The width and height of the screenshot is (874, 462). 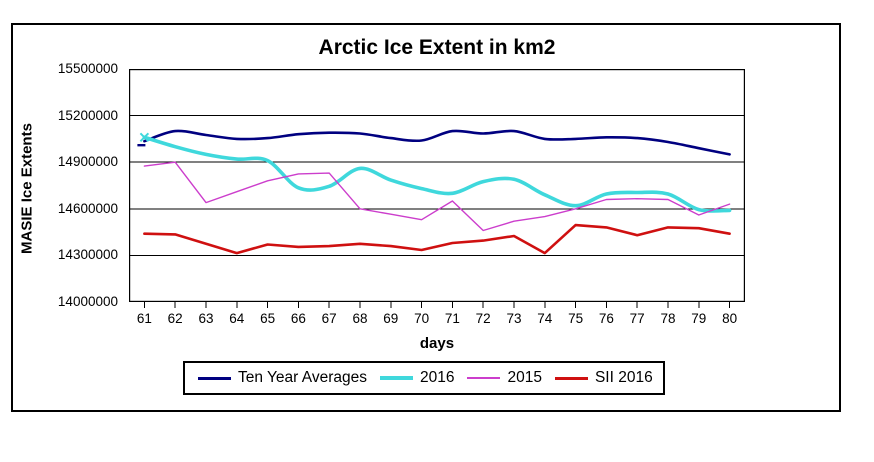 What do you see at coordinates (87, 68) in the screenshot?
I see `y-axis-tick-label: 15500000` at bounding box center [87, 68].